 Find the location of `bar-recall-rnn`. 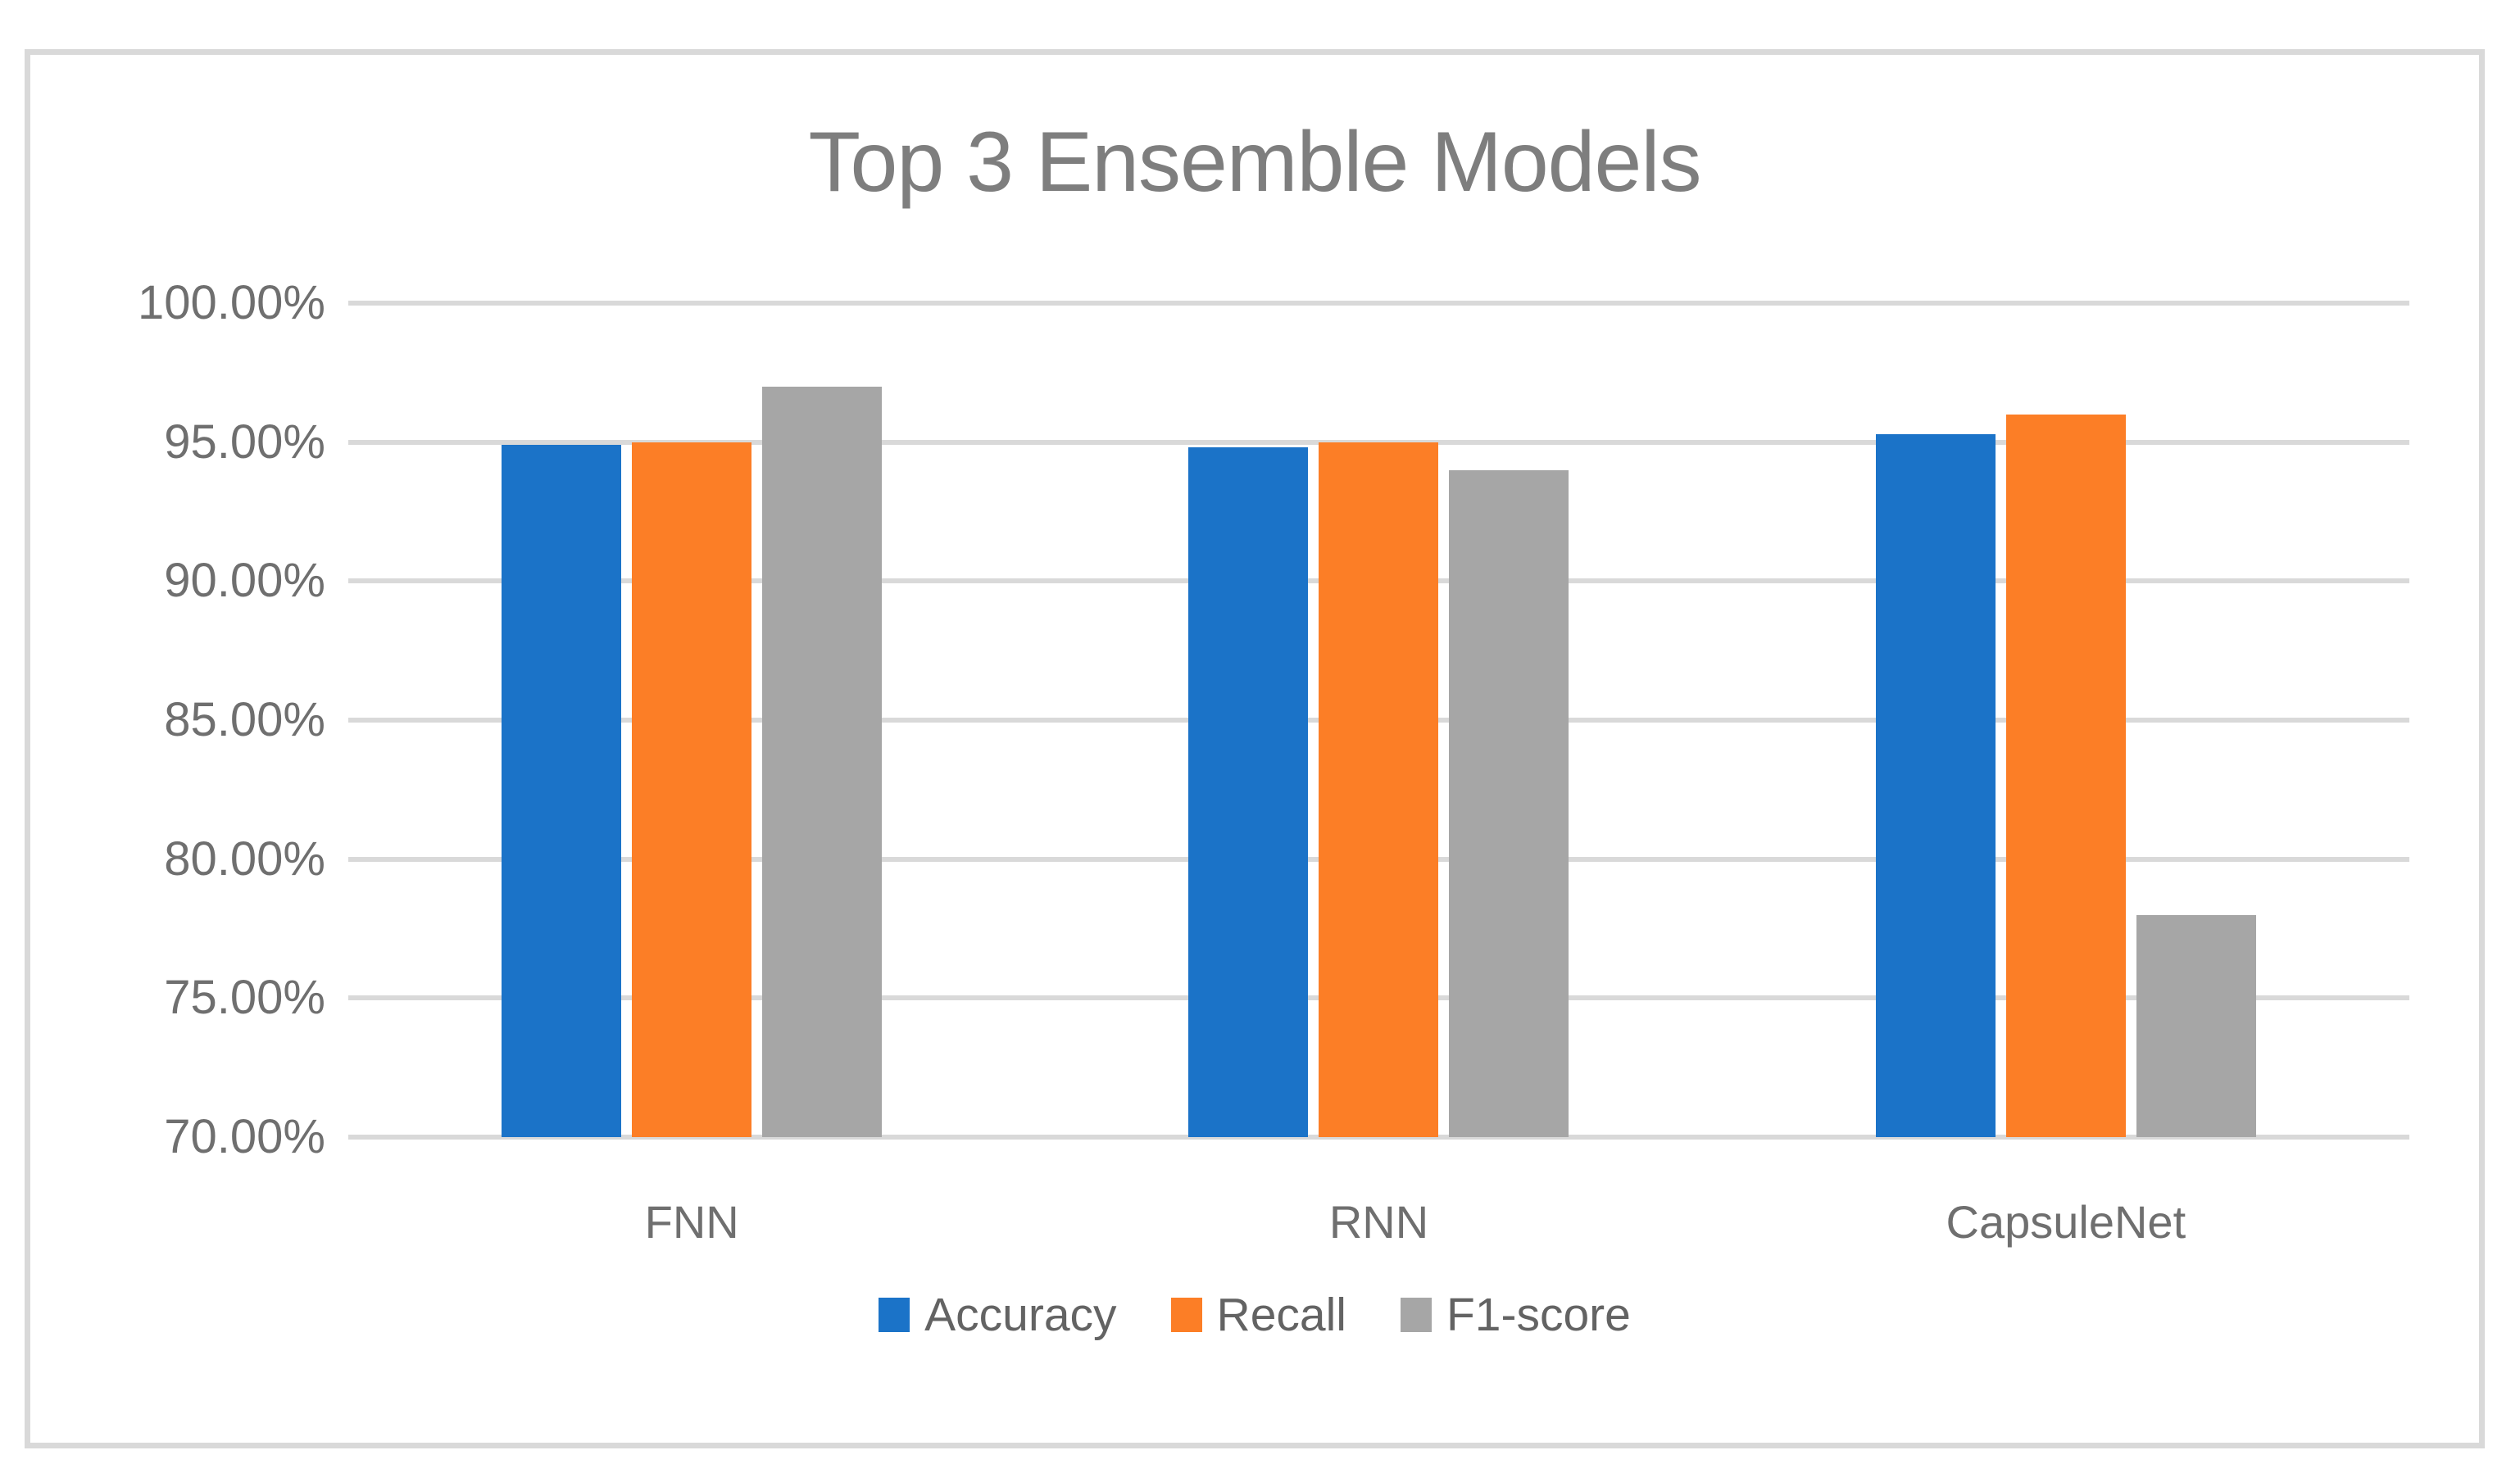

bar-recall-rnn is located at coordinates (1379, 789).